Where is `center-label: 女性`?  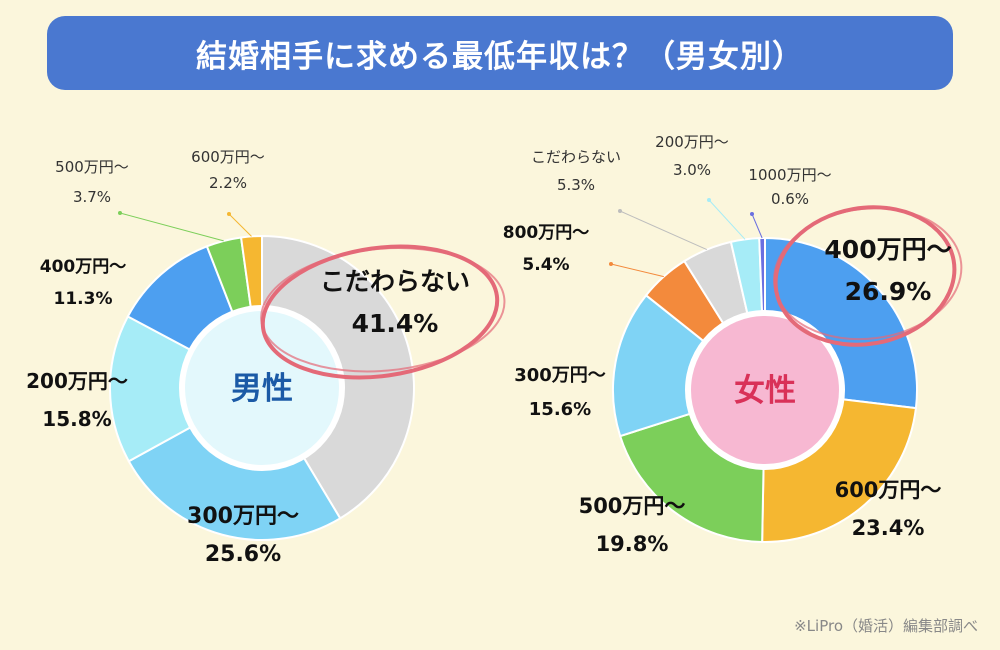 center-label: 女性 is located at coordinates (765, 391).